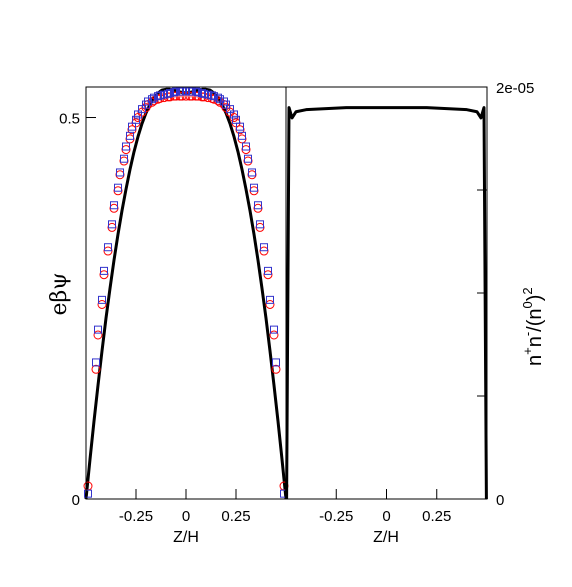  I want to click on right-x-tick-label: -0.25, so click(336, 516).